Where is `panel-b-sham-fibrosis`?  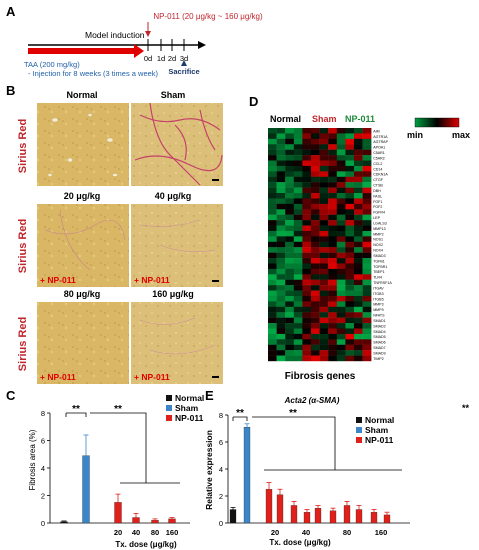 panel-b-sham-fibrosis is located at coordinates (178, 144).